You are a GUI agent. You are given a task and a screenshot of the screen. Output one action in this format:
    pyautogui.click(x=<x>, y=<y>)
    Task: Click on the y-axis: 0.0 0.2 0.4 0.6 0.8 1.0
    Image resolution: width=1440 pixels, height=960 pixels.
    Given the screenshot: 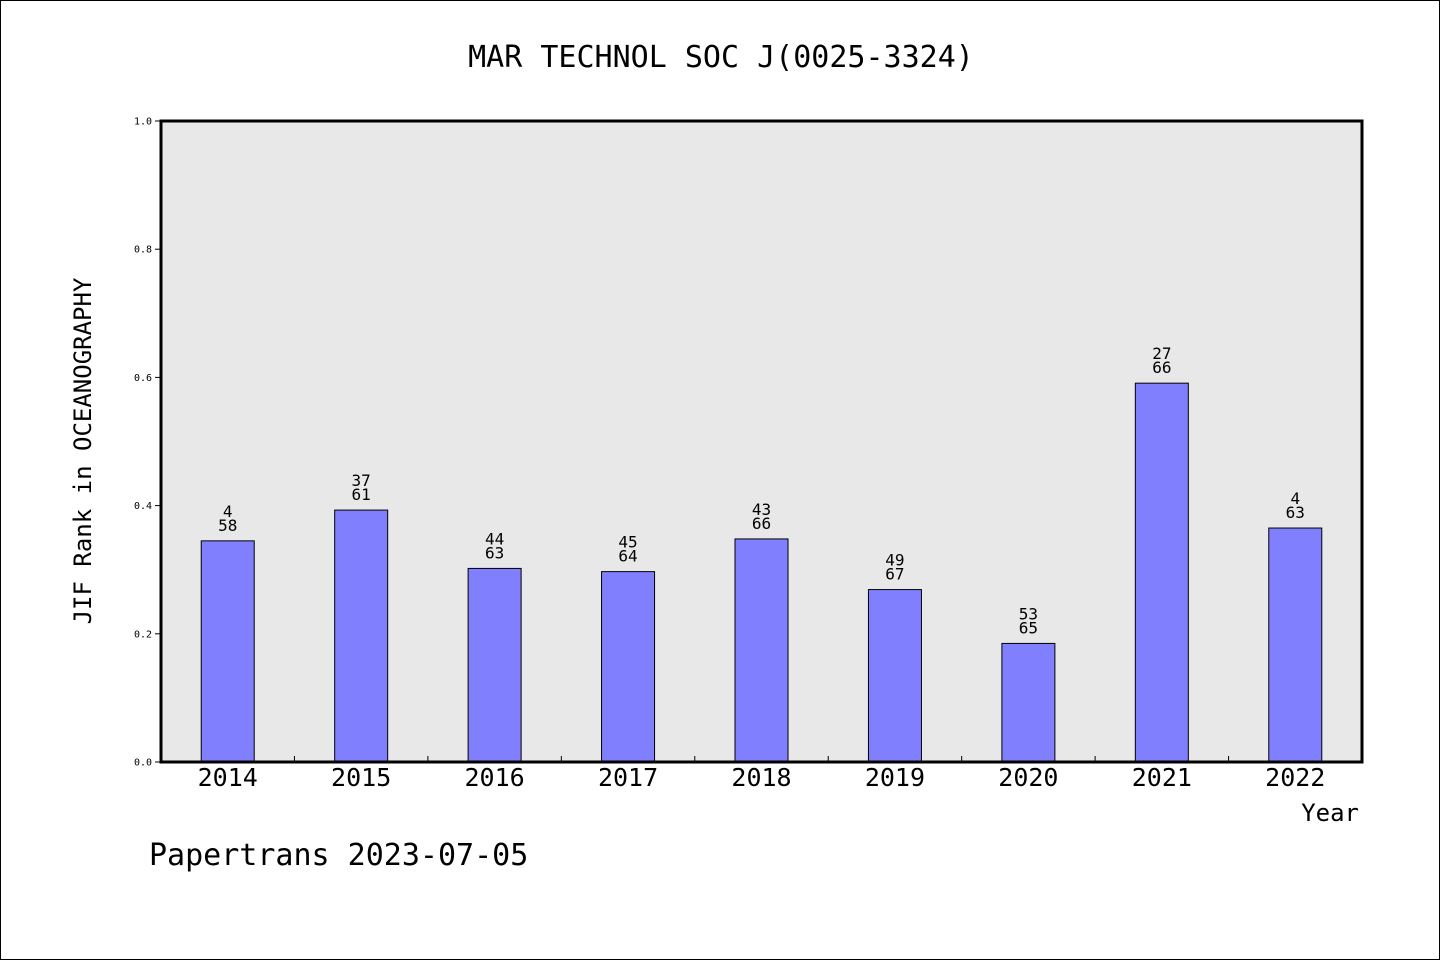 What is the action you would take?
    pyautogui.click(x=147, y=443)
    